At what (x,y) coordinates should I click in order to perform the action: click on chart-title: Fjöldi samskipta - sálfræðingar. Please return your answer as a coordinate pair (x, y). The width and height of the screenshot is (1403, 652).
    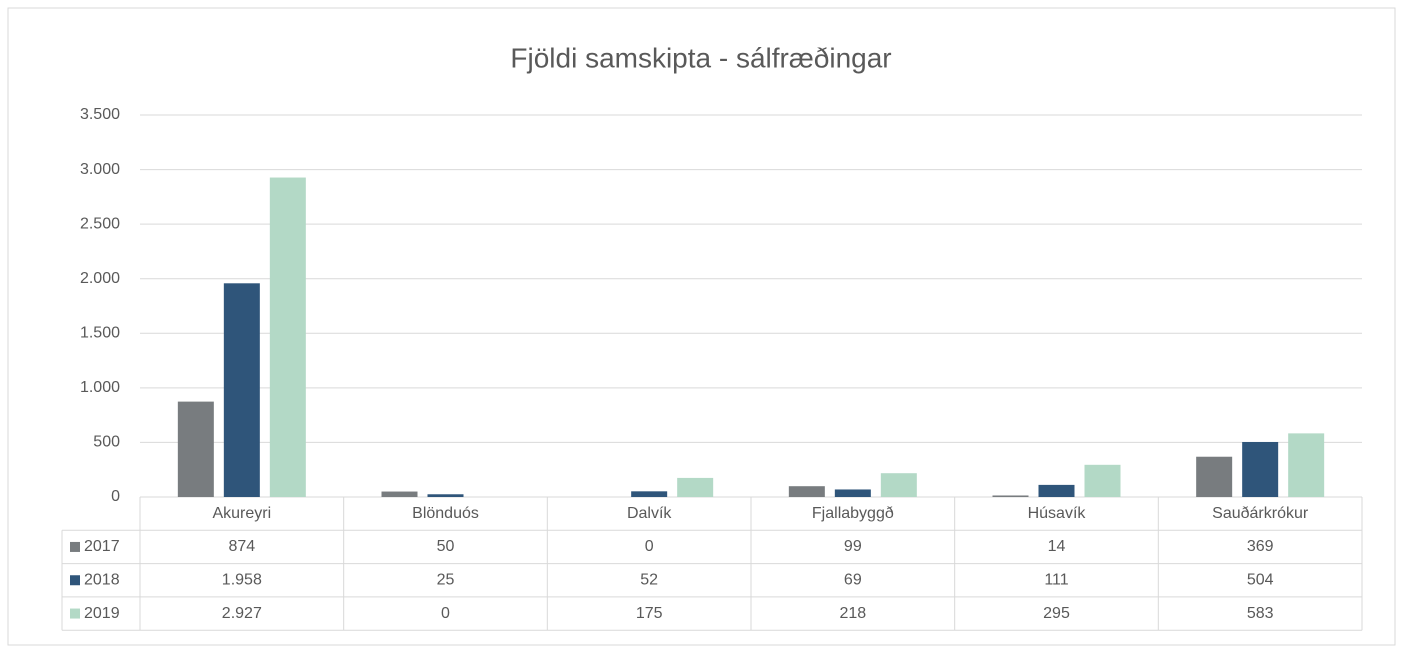
    Looking at the image, I should click on (700, 57).